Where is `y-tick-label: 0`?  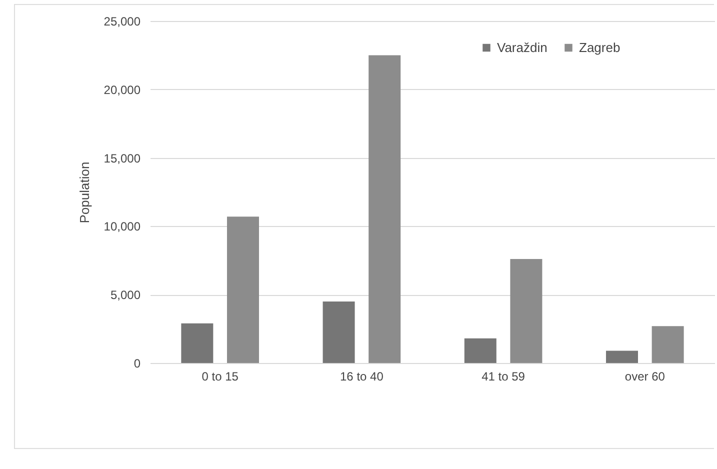
y-tick-label: 0 is located at coordinates (137, 363).